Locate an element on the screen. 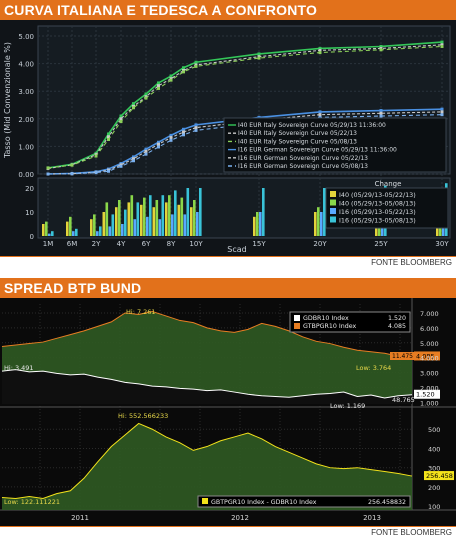  x-tick-label: 6M is located at coordinates (72, 244).